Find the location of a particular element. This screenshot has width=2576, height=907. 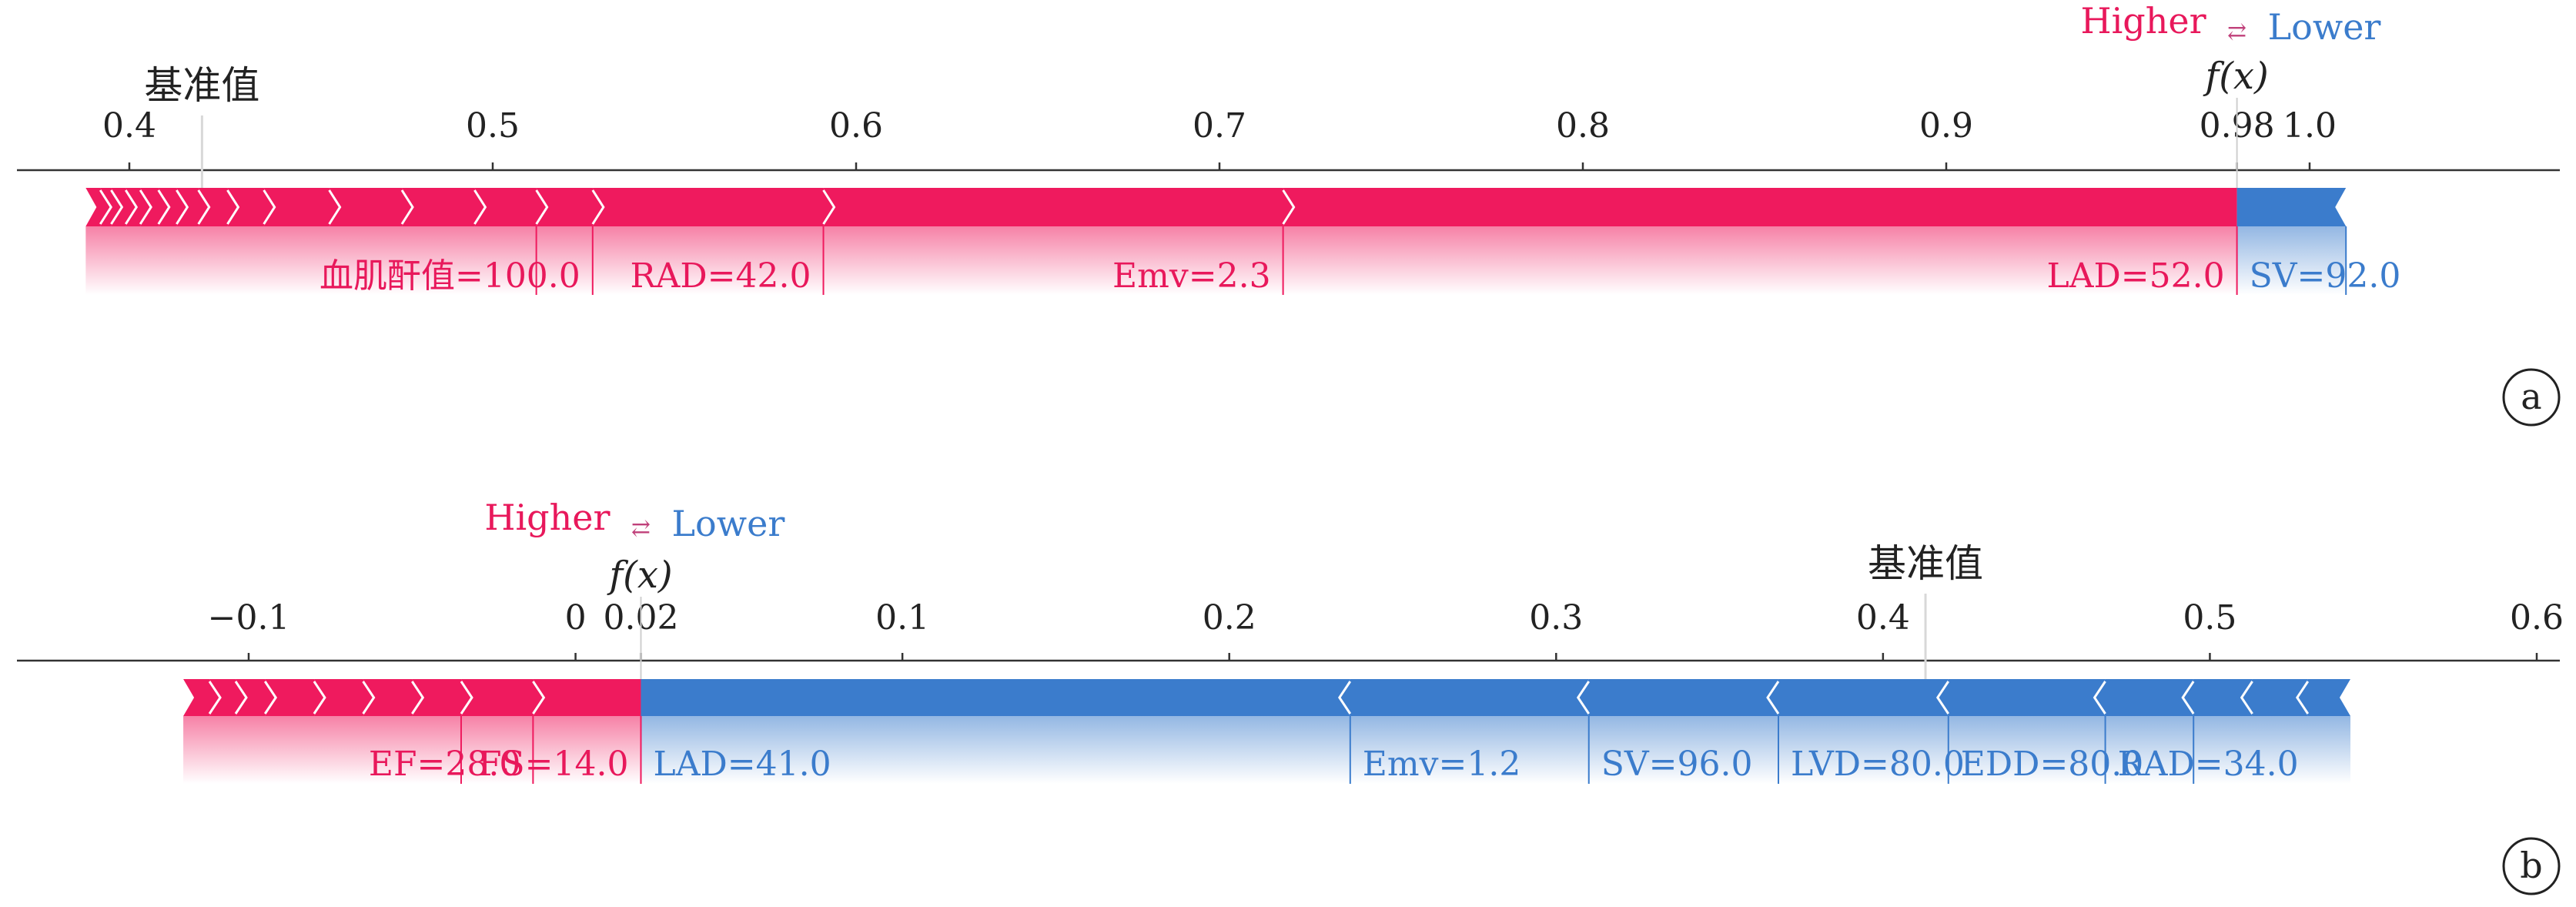

negative-feature-label: RAD=34.0 is located at coordinates (2209, 764).